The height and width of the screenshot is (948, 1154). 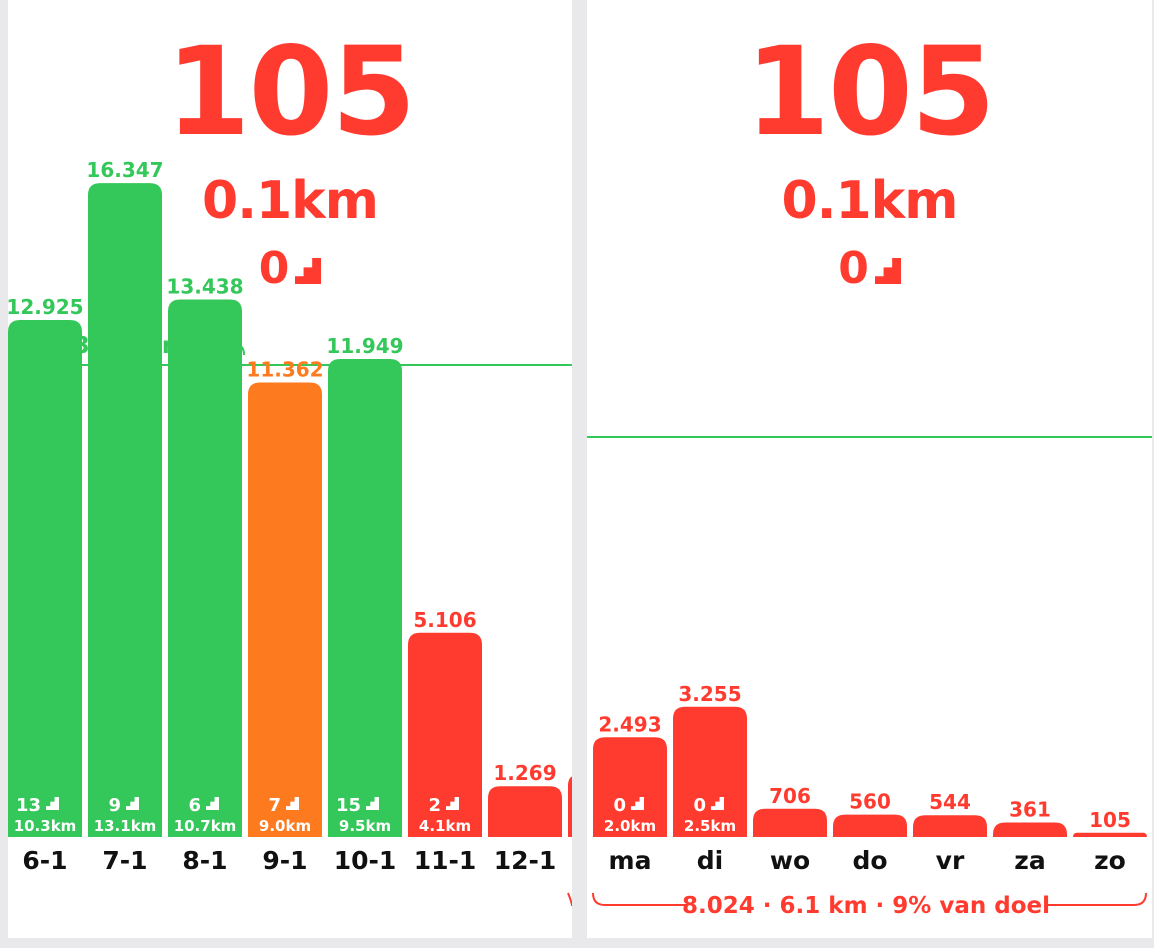 What do you see at coordinates (204, 860) in the screenshot?
I see `x-tick-label: 8-1` at bounding box center [204, 860].